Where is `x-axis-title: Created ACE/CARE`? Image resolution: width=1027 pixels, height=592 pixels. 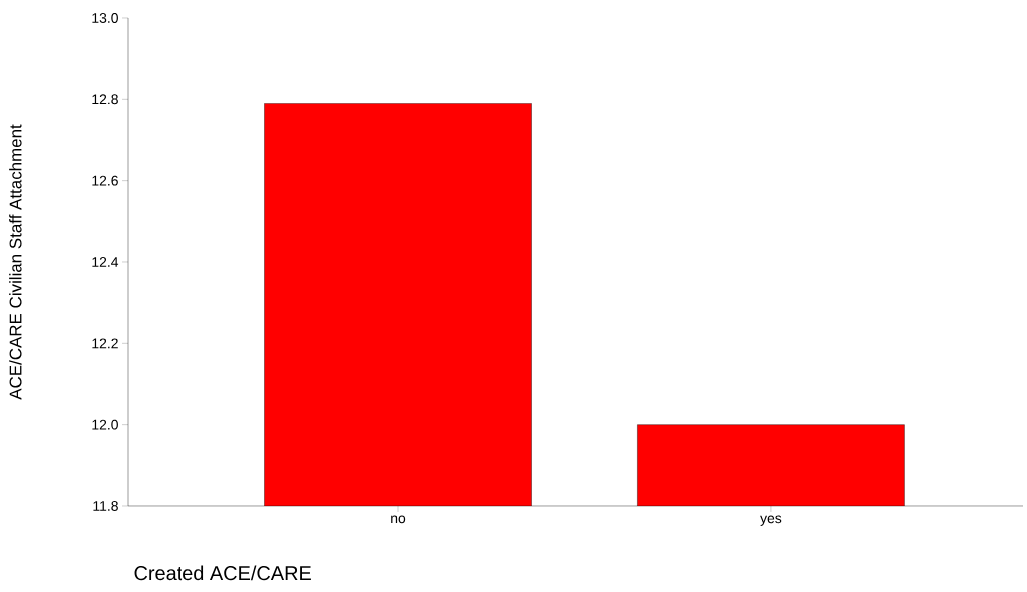
x-axis-title: Created ACE/CARE is located at coordinates (222, 573).